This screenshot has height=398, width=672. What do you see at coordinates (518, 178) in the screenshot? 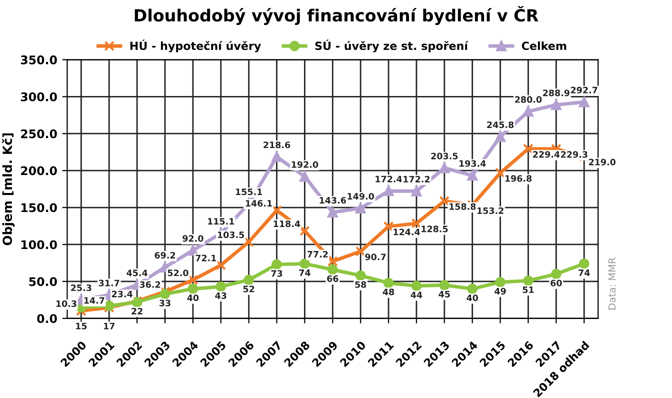
I see `data-label: 196.8` at bounding box center [518, 178].